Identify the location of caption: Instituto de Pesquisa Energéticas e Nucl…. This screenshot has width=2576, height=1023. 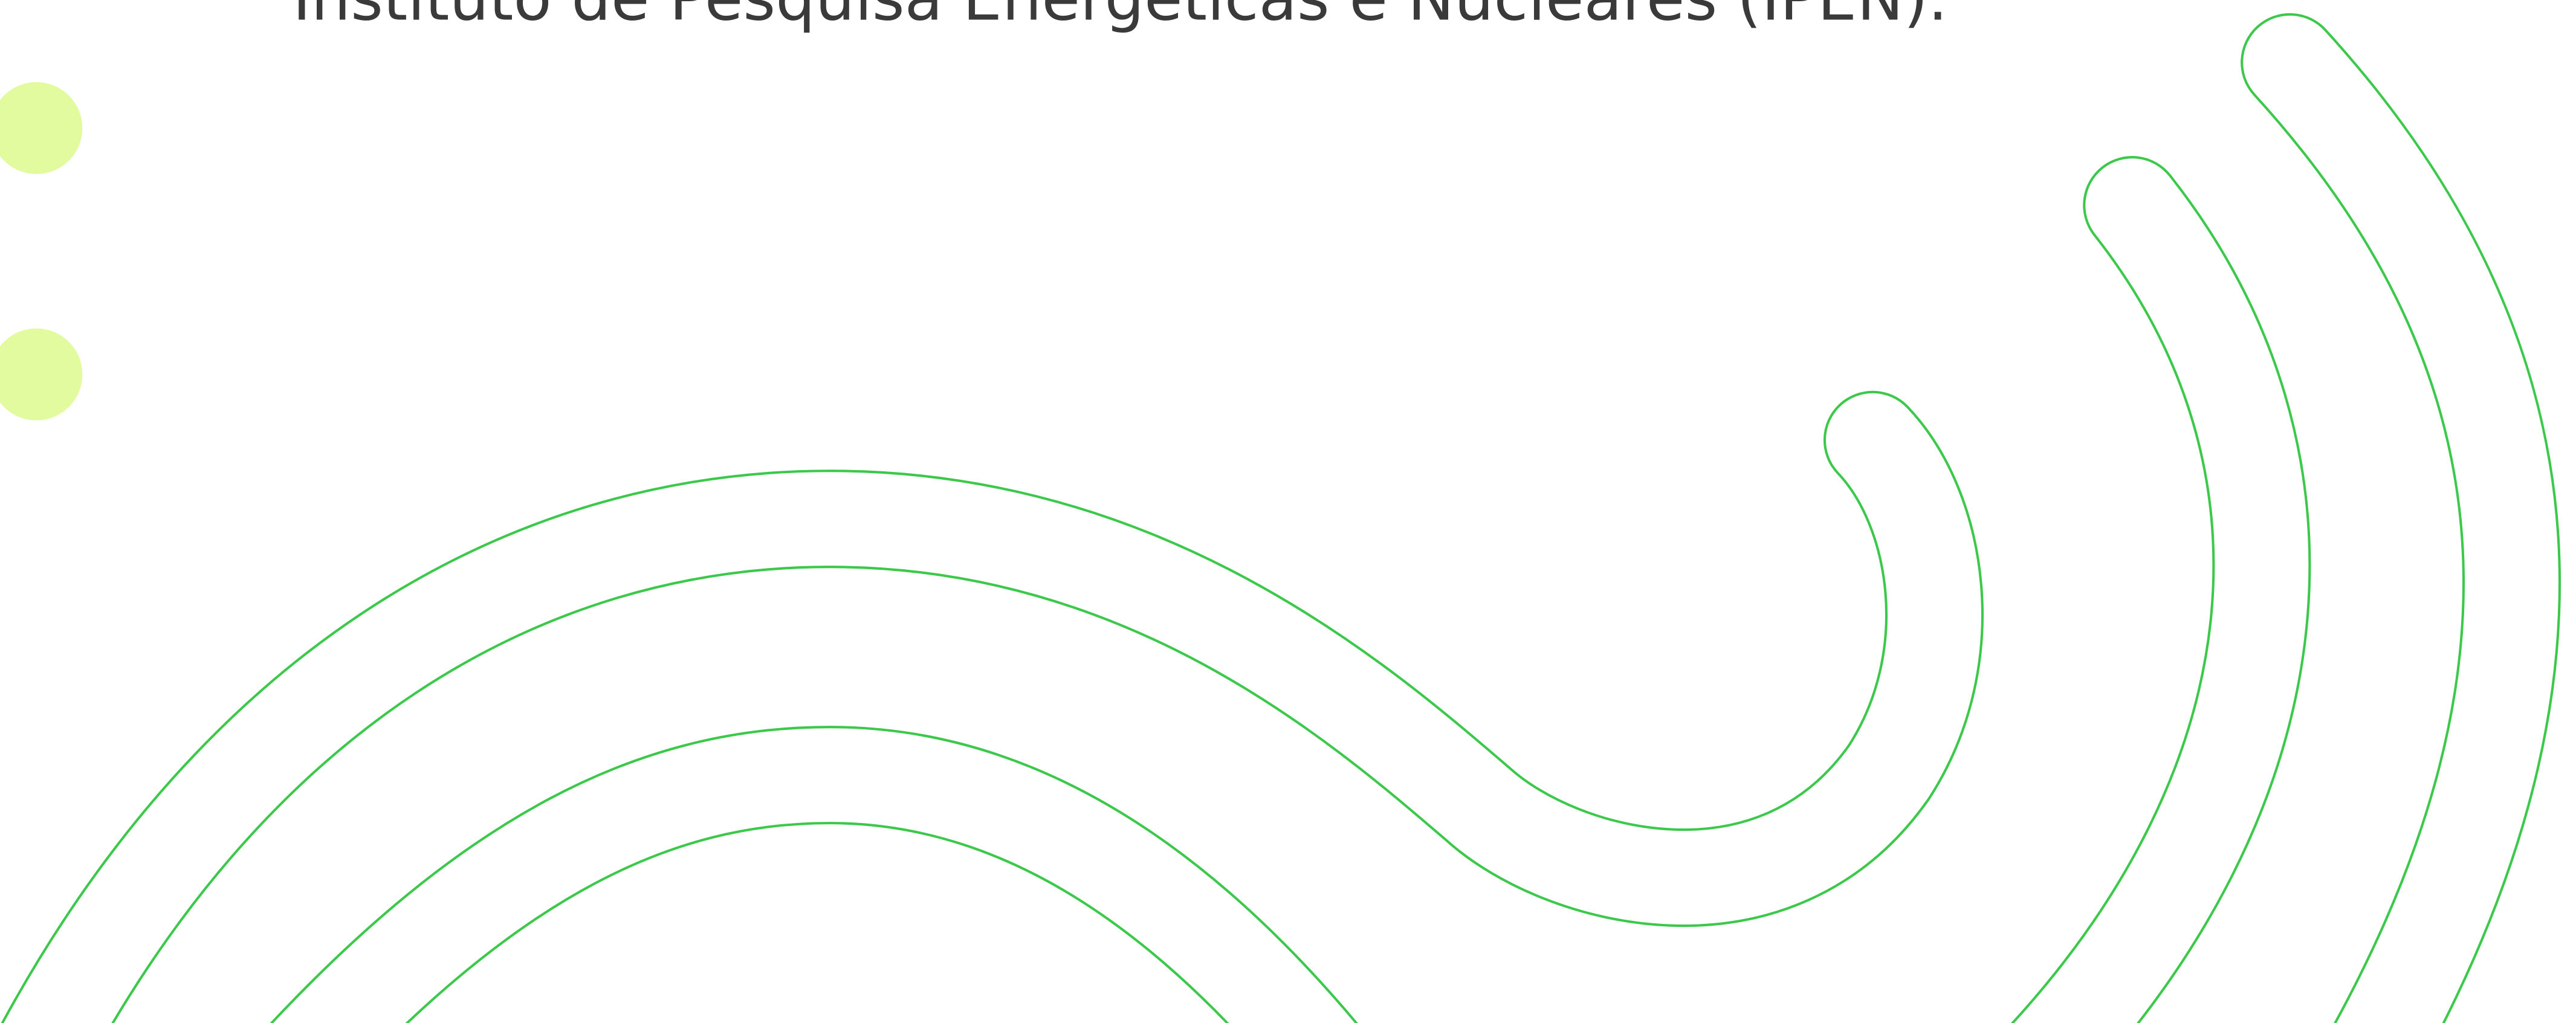
(1120, 17).